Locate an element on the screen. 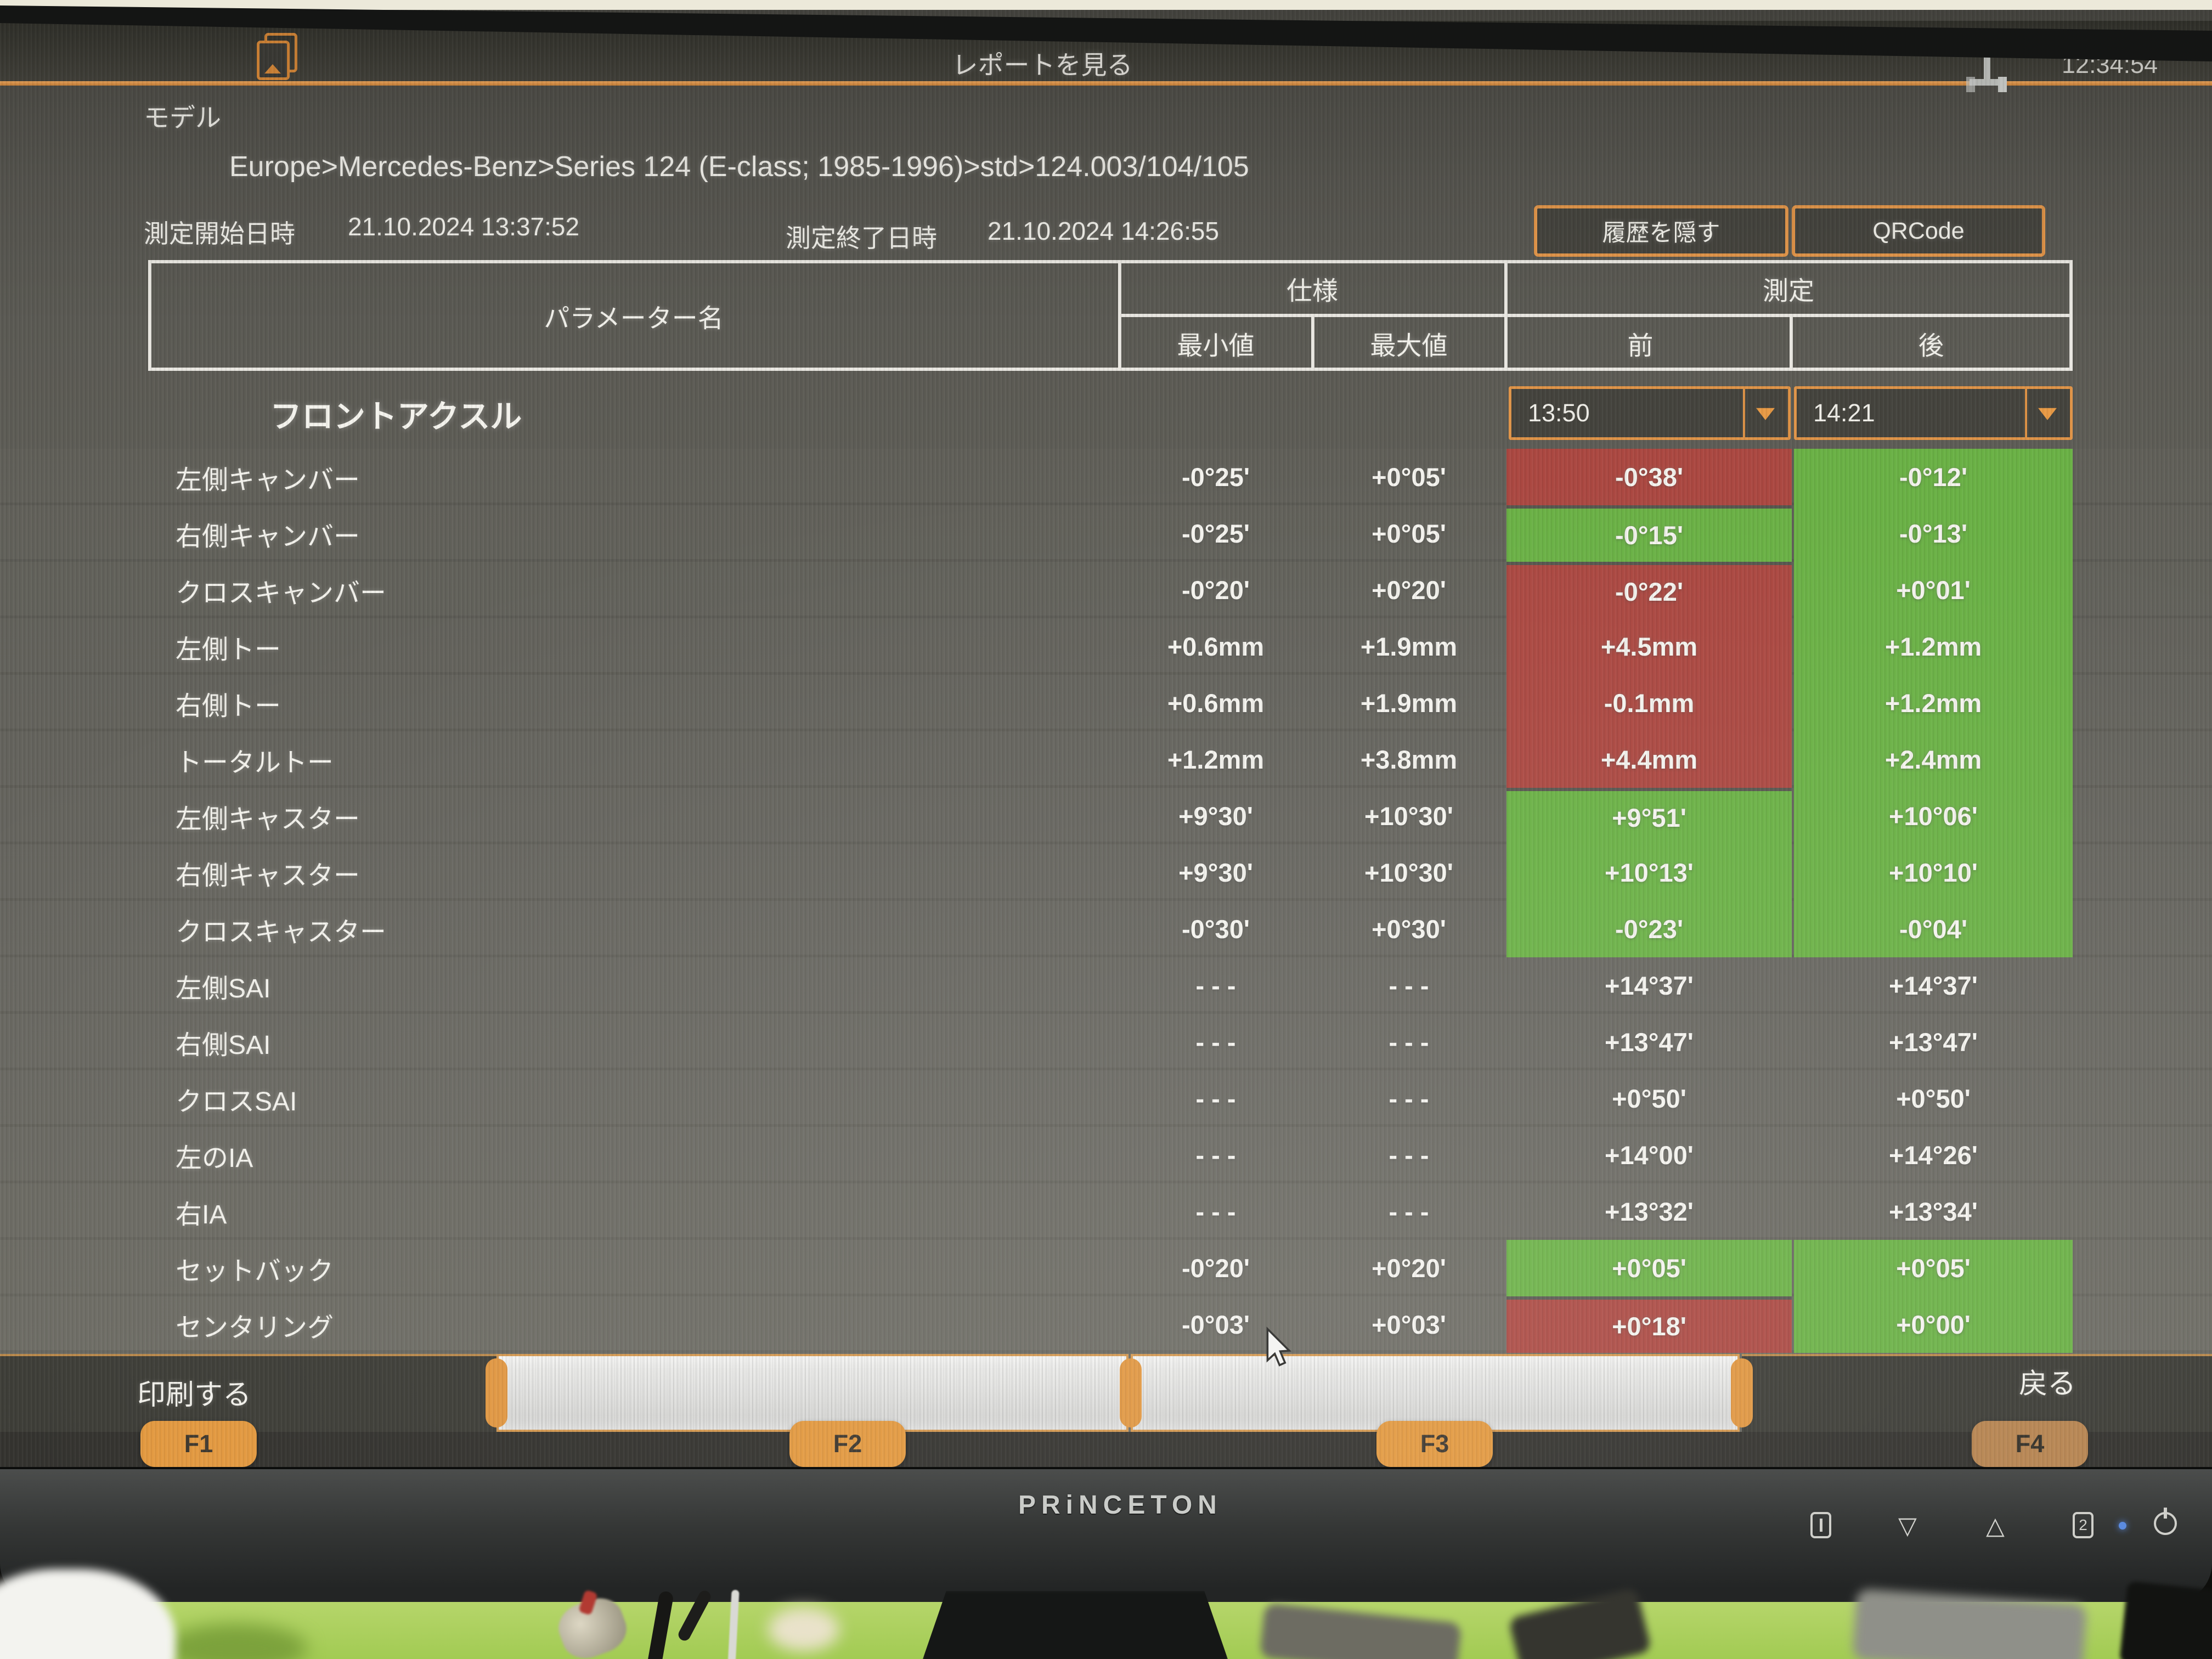  back-label: 戻る is located at coordinates (2047, 1384).